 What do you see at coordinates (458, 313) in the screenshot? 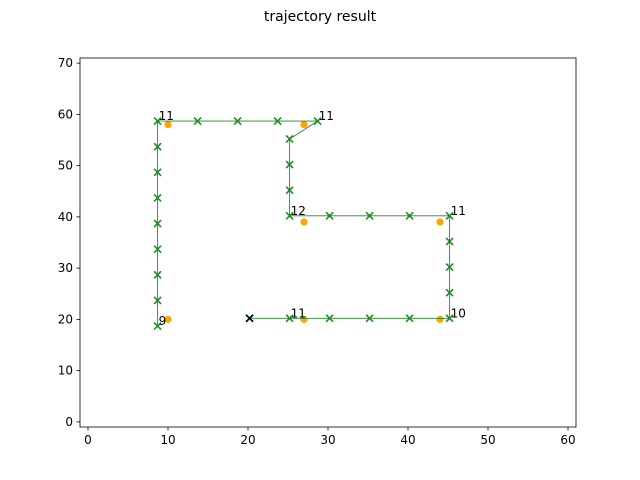
I see `point-annotation: 10` at bounding box center [458, 313].